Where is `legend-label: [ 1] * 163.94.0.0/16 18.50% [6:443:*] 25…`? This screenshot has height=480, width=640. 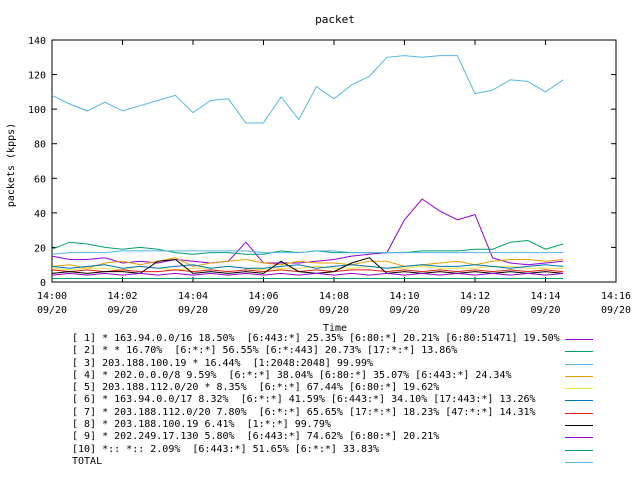 legend-label: [ 1] * 163.94.0.0/16 18.50% [6:443:*] 25… is located at coordinates (316, 338).